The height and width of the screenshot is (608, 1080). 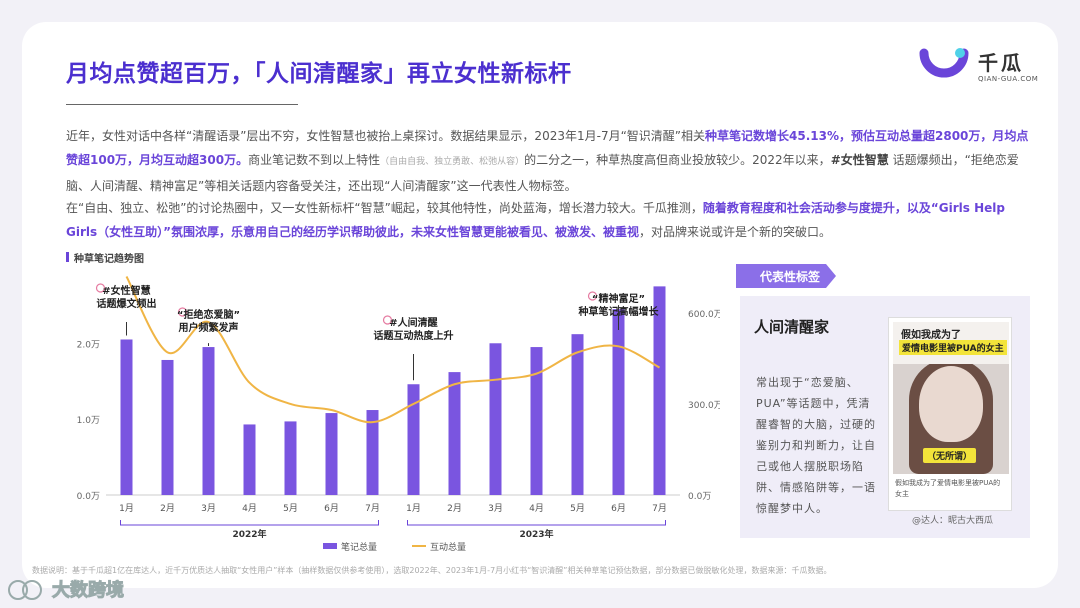 I want to click on annotation-text: 种草笔记高幅增长, so click(x=619, y=311).